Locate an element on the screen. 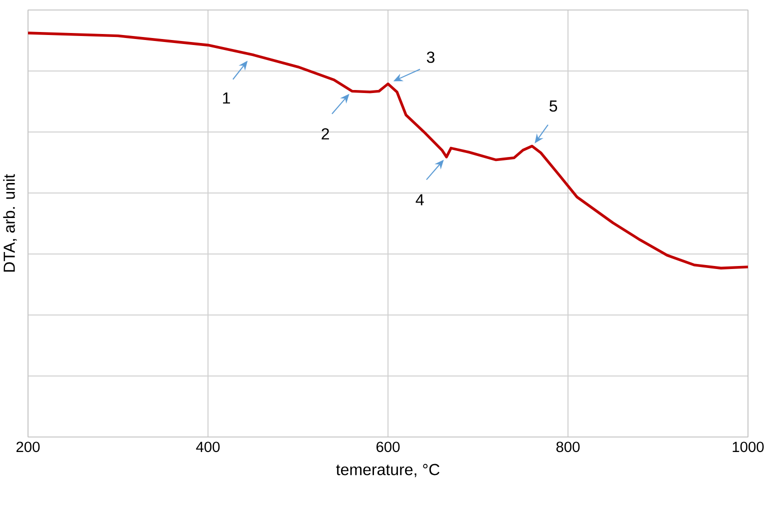 The height and width of the screenshot is (521, 775). annotation: 1 is located at coordinates (226, 98).